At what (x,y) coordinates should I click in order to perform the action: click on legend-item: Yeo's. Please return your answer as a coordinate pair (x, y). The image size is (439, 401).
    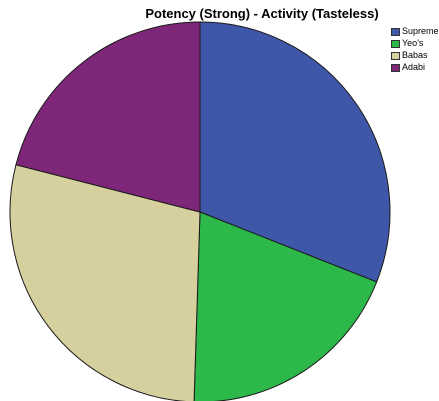
    Looking at the image, I should click on (415, 43).